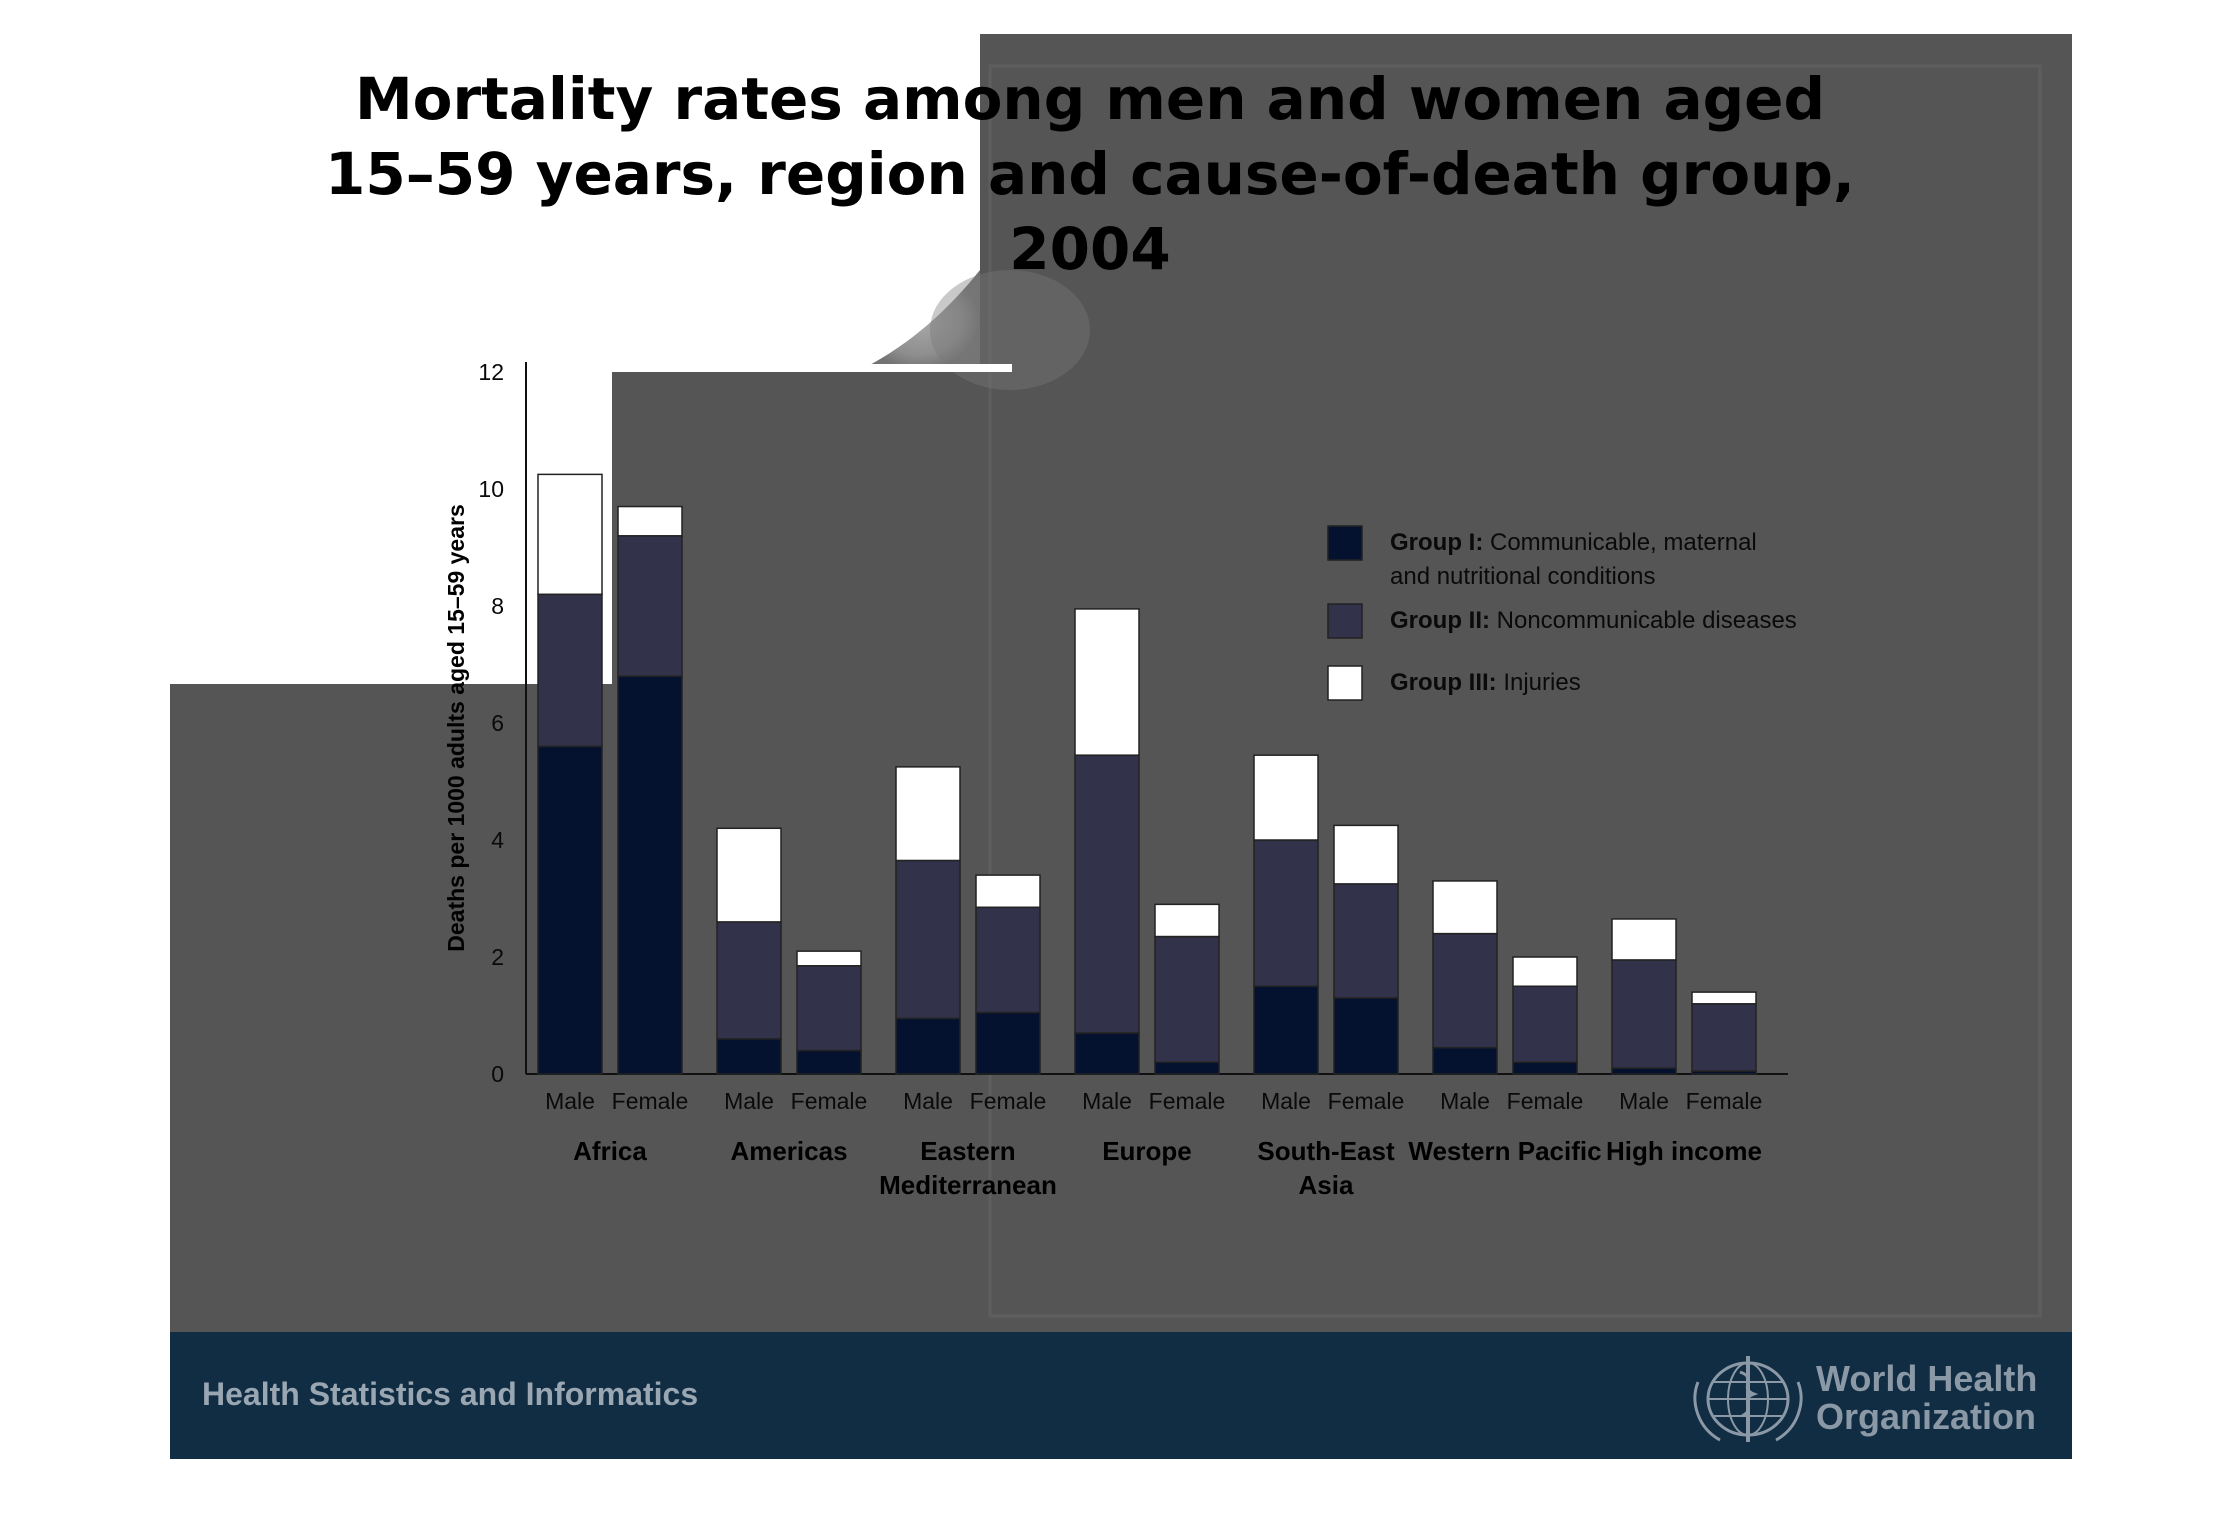  What do you see at coordinates (967, 1151) in the screenshot?
I see `region-label: Eastern` at bounding box center [967, 1151].